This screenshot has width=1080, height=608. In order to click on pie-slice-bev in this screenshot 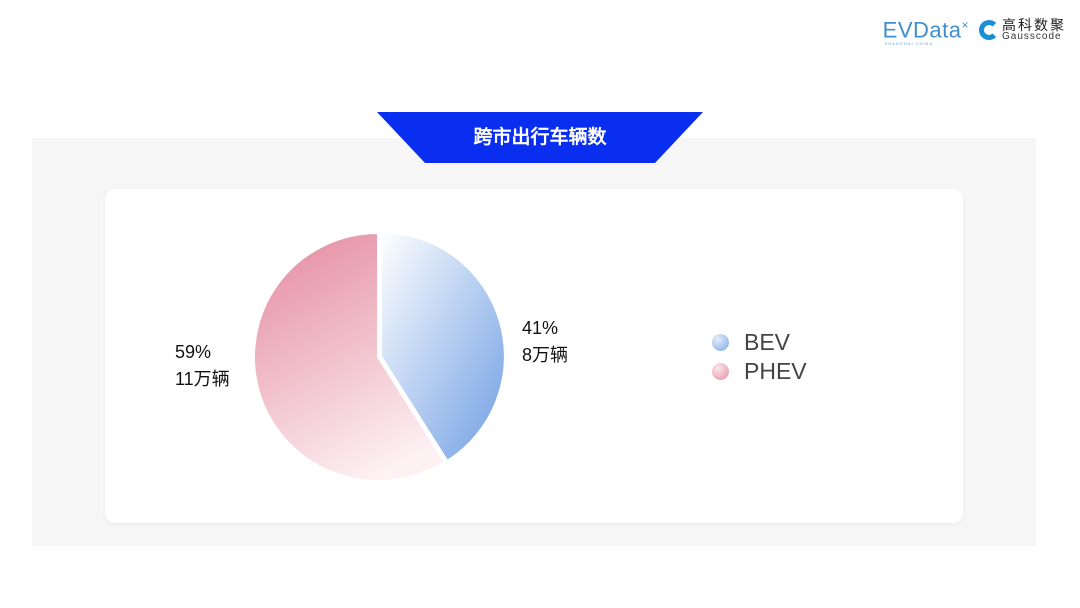, I will do `click(442, 347)`.